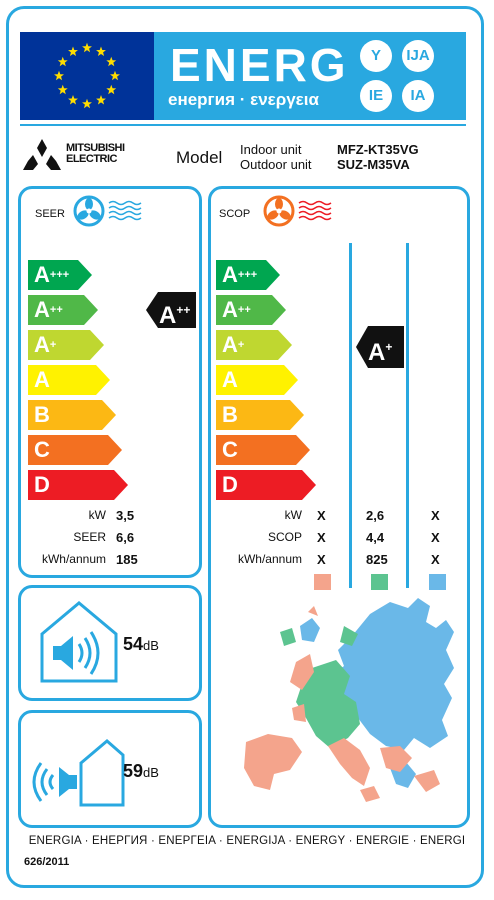 The width and height of the screenshot is (494, 900). Describe the element at coordinates (269, 559) in the screenshot. I see `scop-row-kwh-label: kWh/annum` at that location.